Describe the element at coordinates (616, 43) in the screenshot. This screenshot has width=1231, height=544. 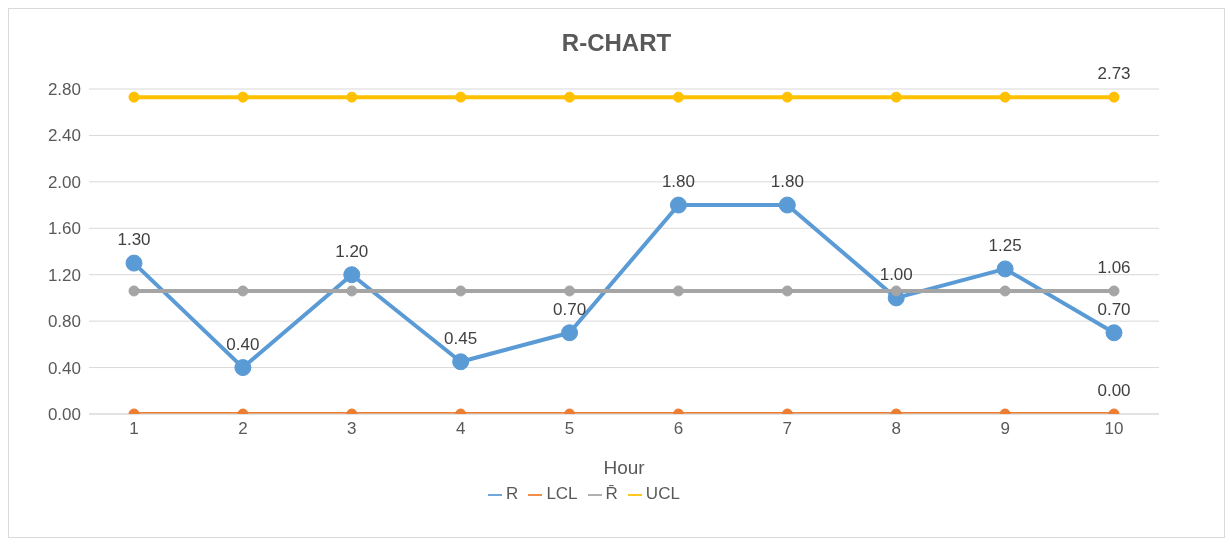
I see `chart-title: R-CHART` at that location.